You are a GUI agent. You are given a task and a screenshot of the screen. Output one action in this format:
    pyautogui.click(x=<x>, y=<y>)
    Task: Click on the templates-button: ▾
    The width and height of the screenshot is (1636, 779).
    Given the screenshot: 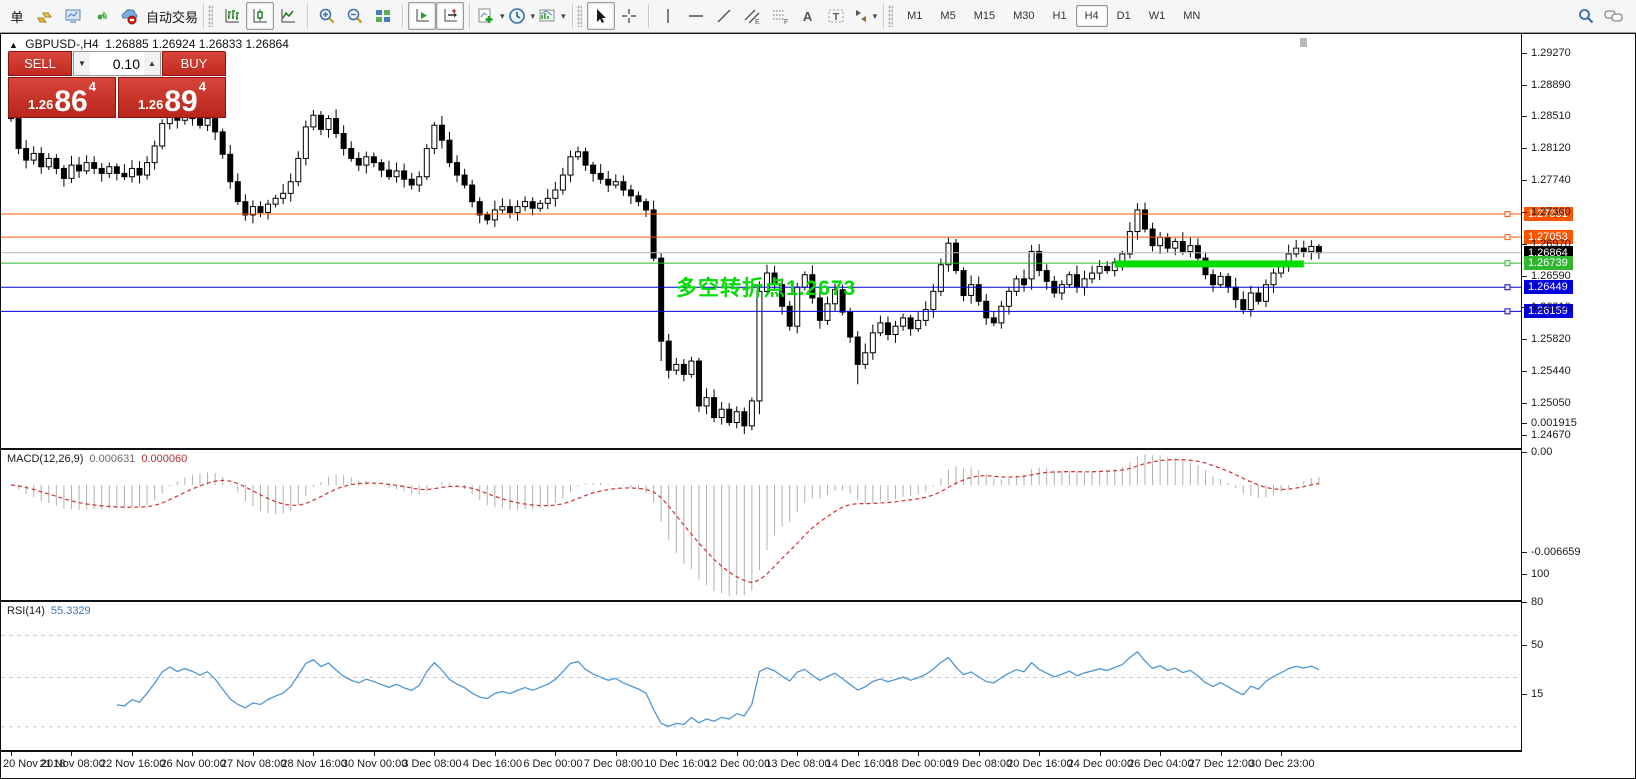 What is the action you would take?
    pyautogui.click(x=551, y=16)
    